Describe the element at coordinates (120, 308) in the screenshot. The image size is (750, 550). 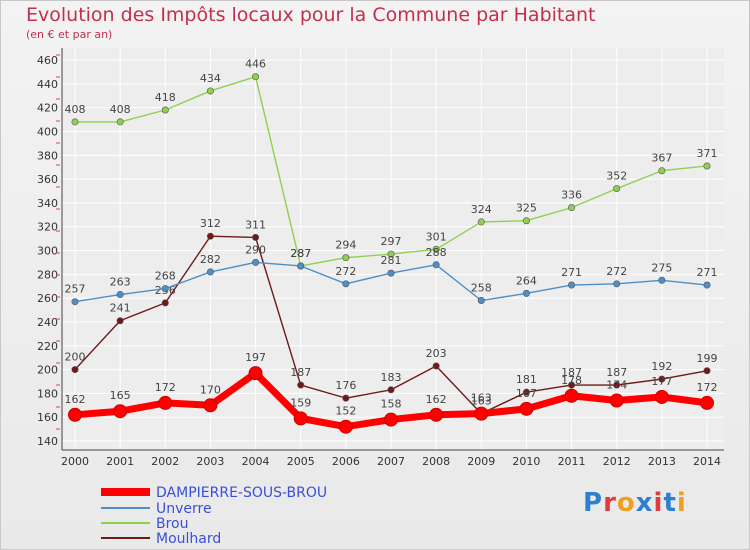
I see `data-label: 241` at that location.